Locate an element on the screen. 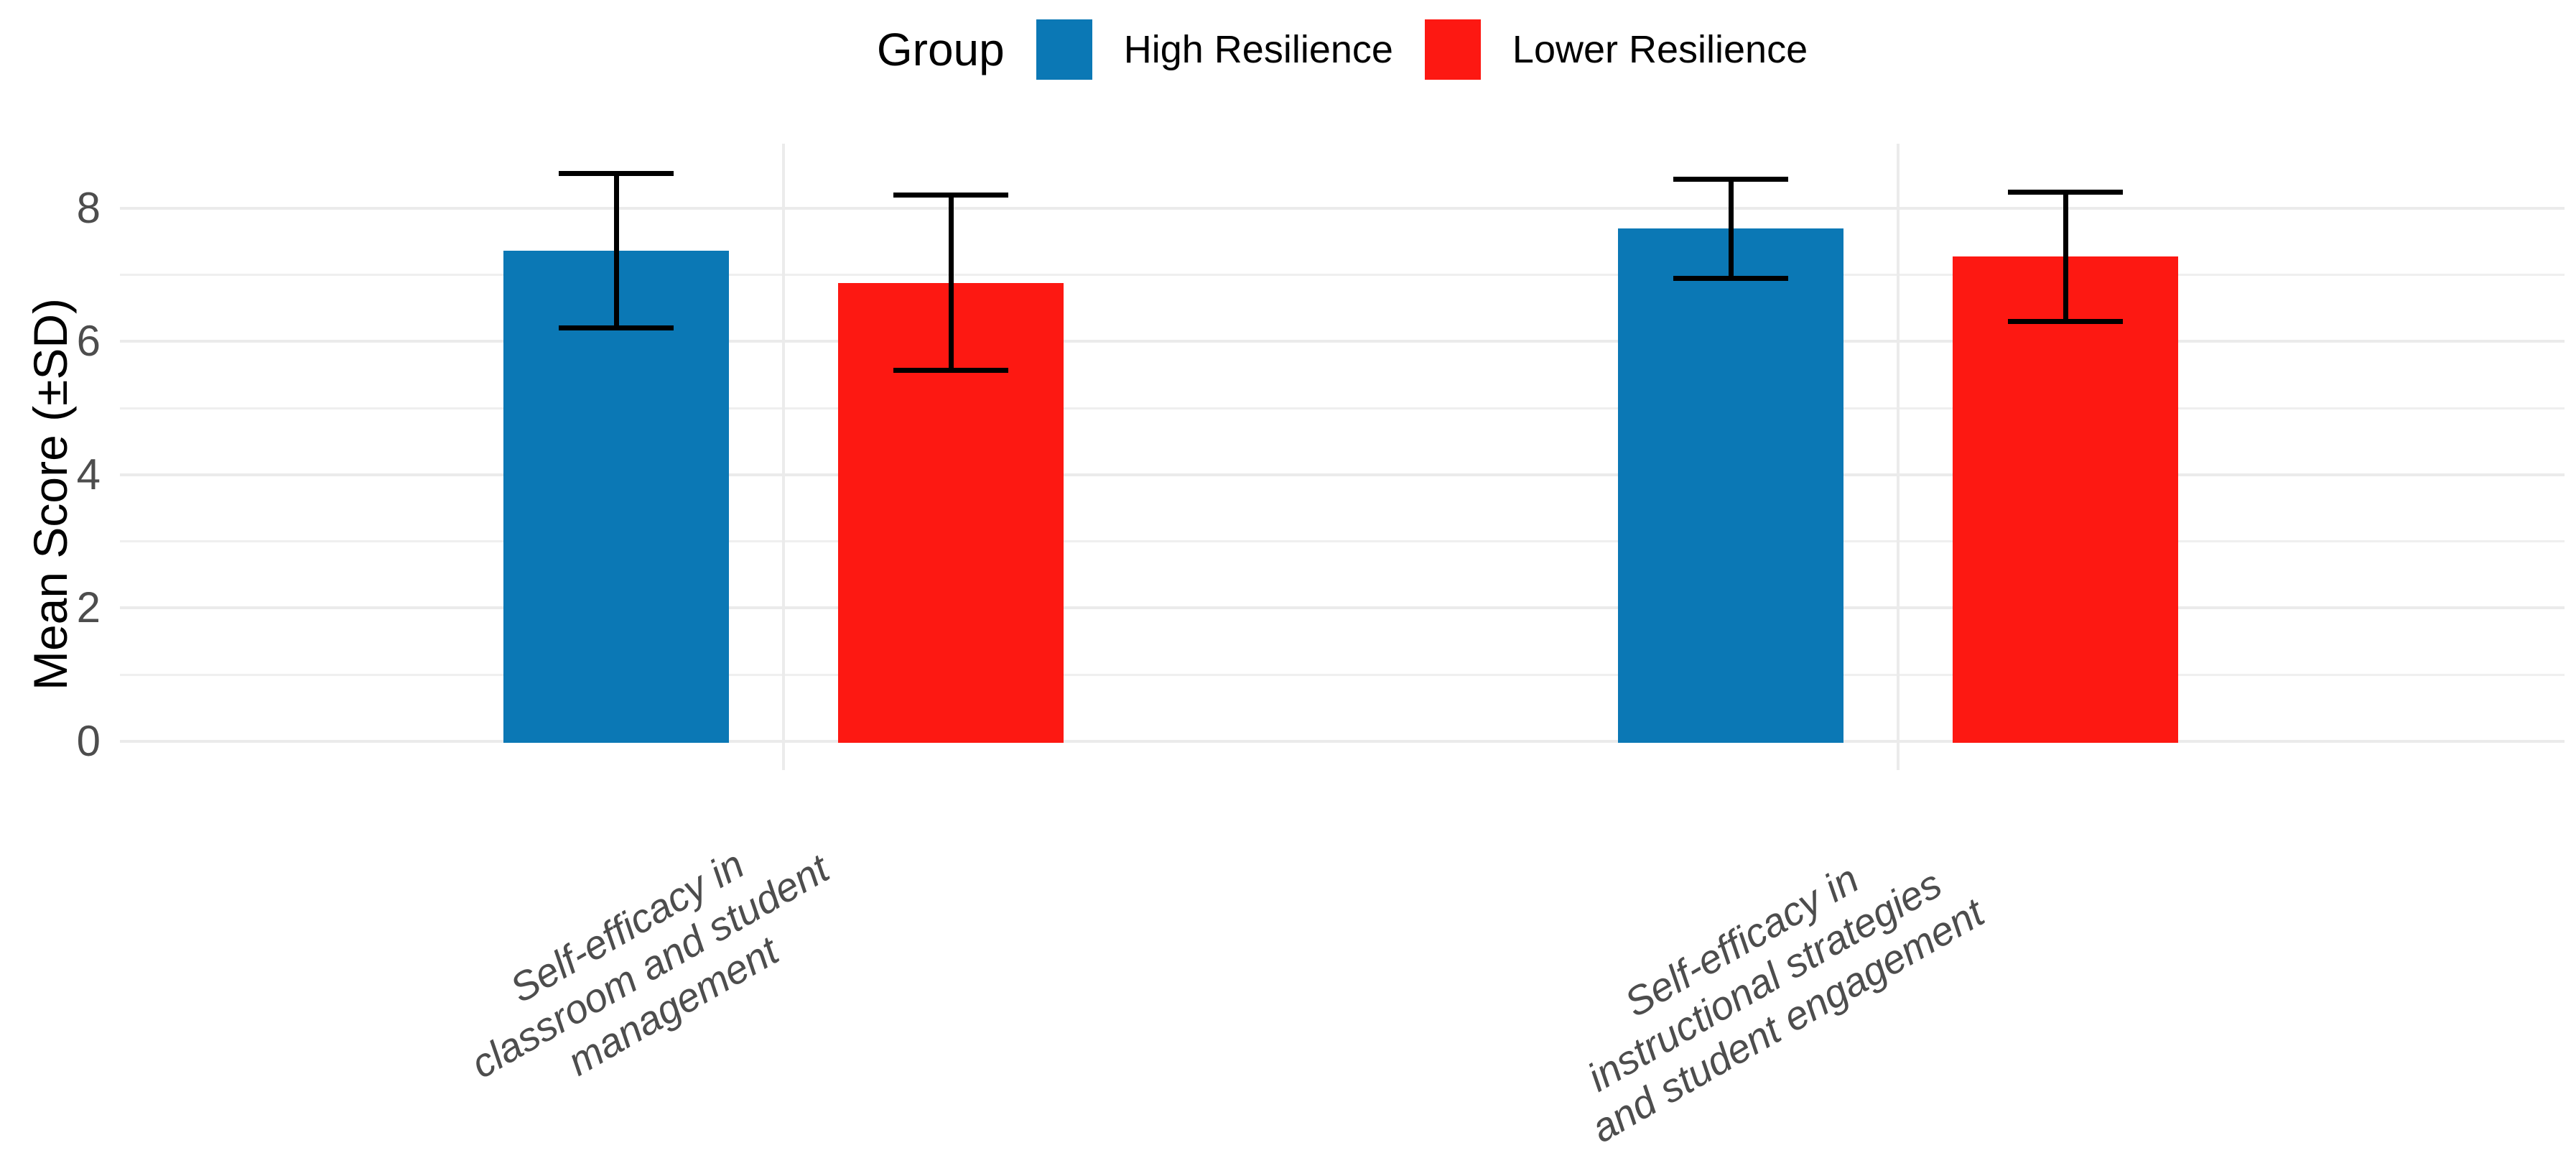 The image size is (2576, 1153). error-bar-high-resilience-cat1-cap-bottom is located at coordinates (616, 328).